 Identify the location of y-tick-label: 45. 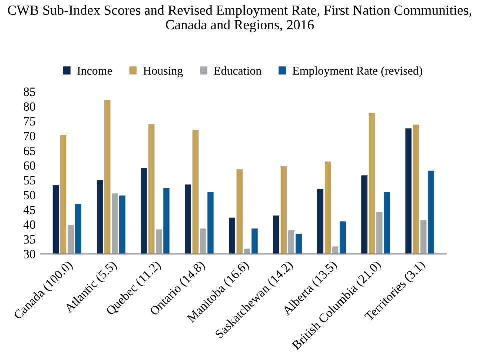
(30, 210).